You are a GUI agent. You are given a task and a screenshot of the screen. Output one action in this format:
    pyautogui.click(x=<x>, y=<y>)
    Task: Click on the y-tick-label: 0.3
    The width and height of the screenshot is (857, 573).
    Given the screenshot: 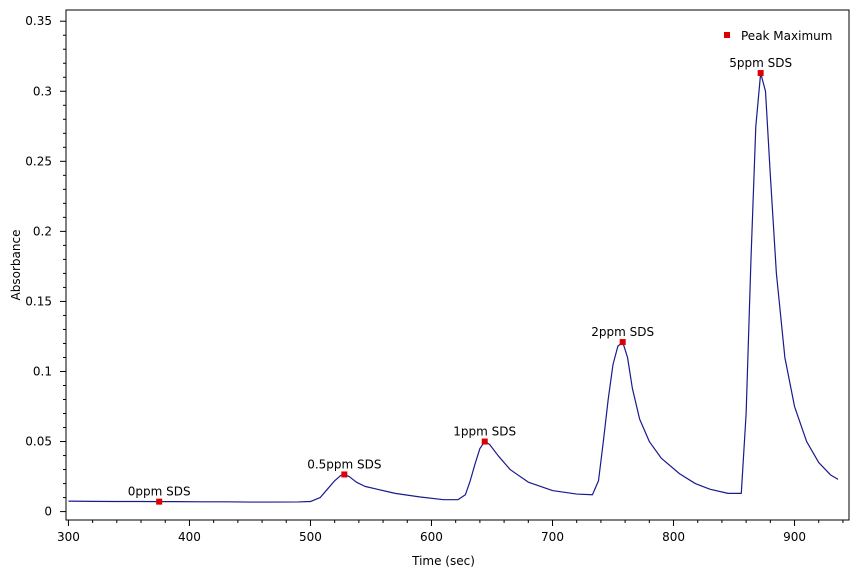 What is the action you would take?
    pyautogui.click(x=42, y=91)
    